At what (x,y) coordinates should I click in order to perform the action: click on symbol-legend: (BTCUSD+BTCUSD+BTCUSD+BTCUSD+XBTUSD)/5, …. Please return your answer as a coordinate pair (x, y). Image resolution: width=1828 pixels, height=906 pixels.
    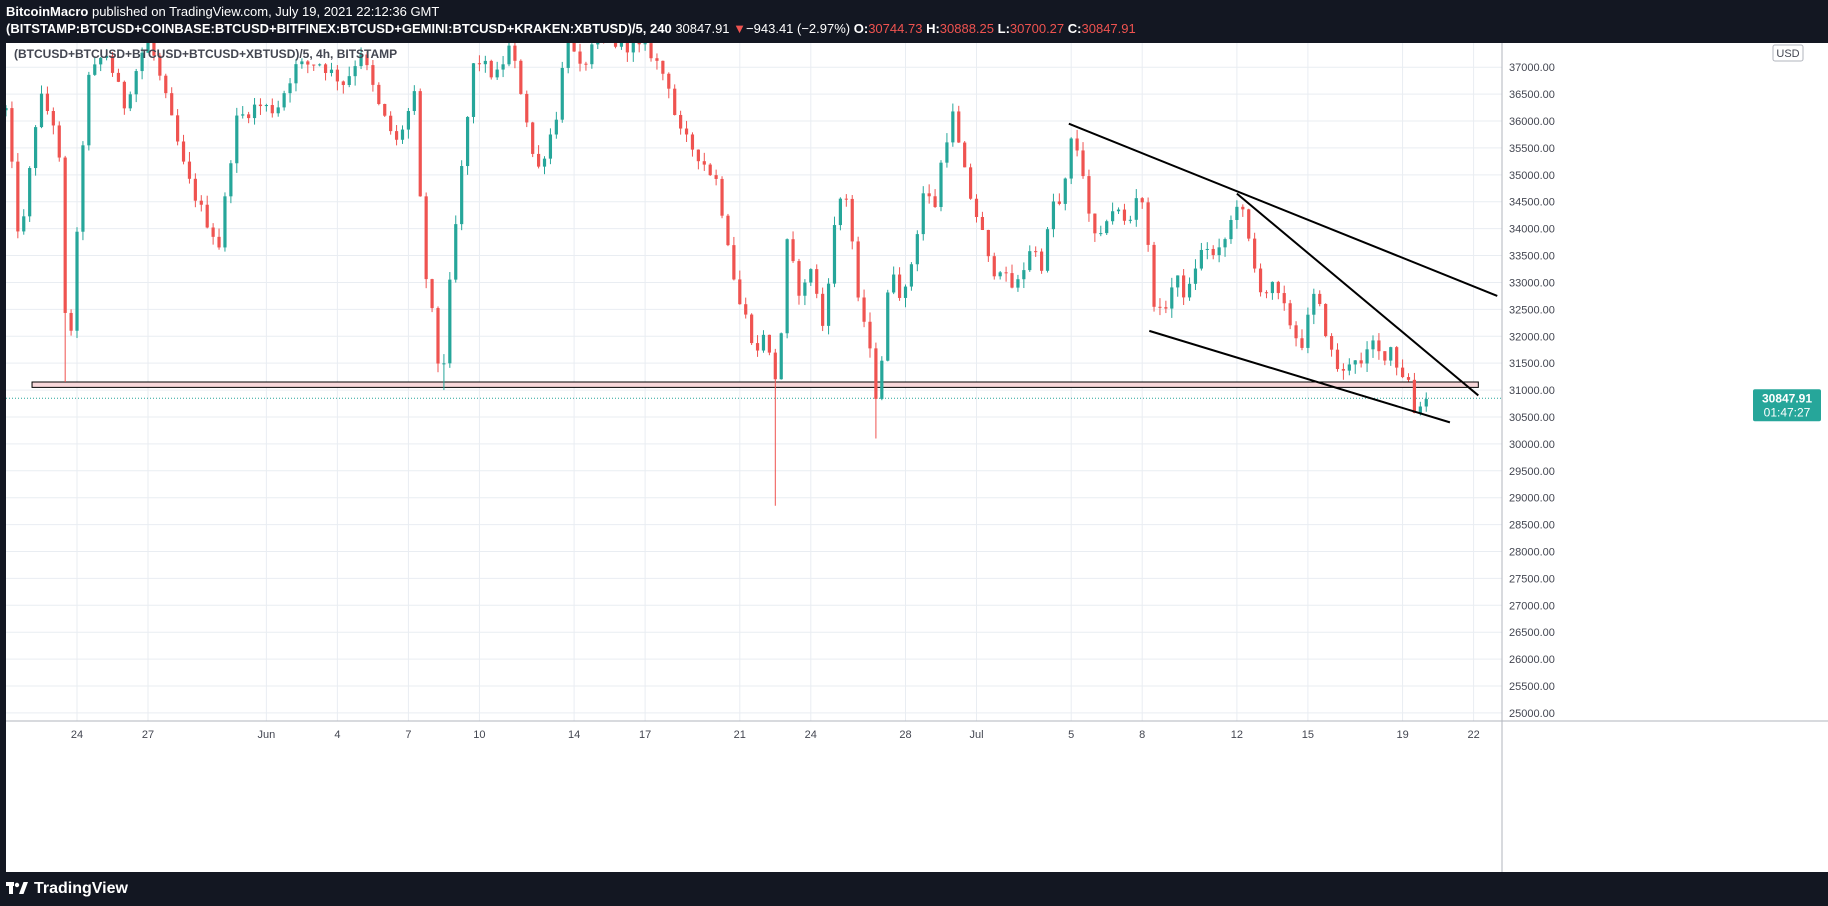
    Looking at the image, I should click on (205, 54).